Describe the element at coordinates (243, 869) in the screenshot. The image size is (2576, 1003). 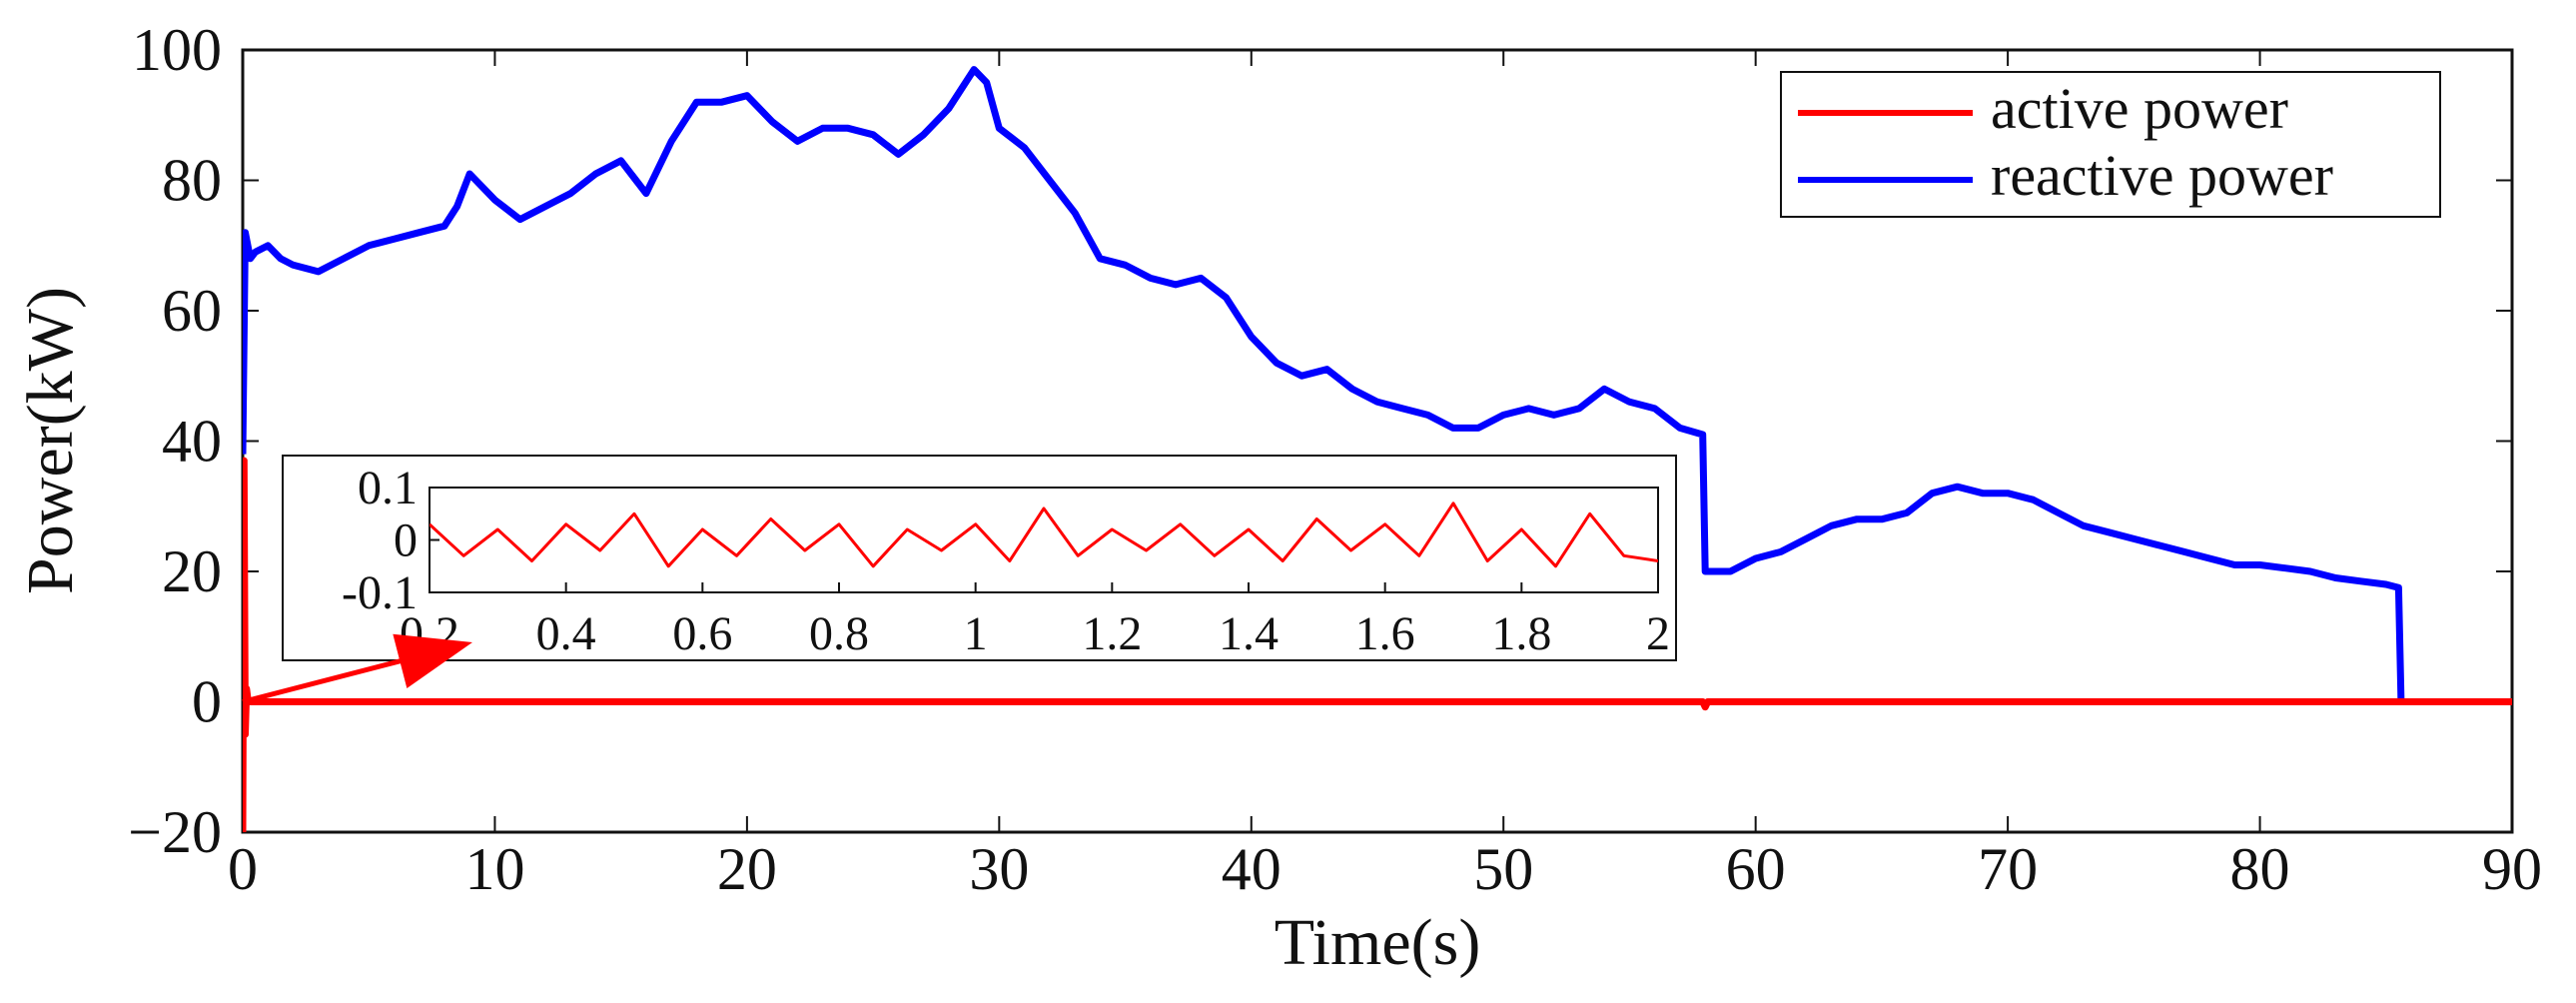
I see `x-tick-label: 0` at that location.